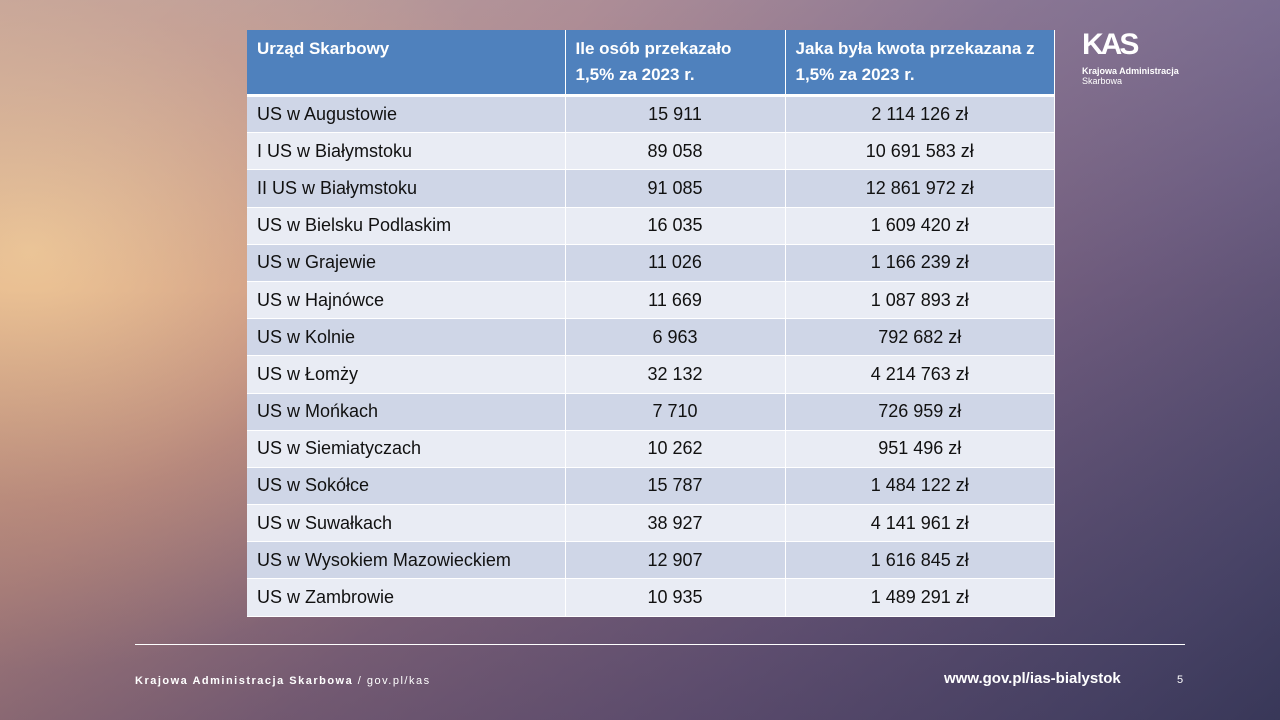 This screenshot has width=1280, height=720. I want to click on people-count-cell: 11 669, so click(675, 300).